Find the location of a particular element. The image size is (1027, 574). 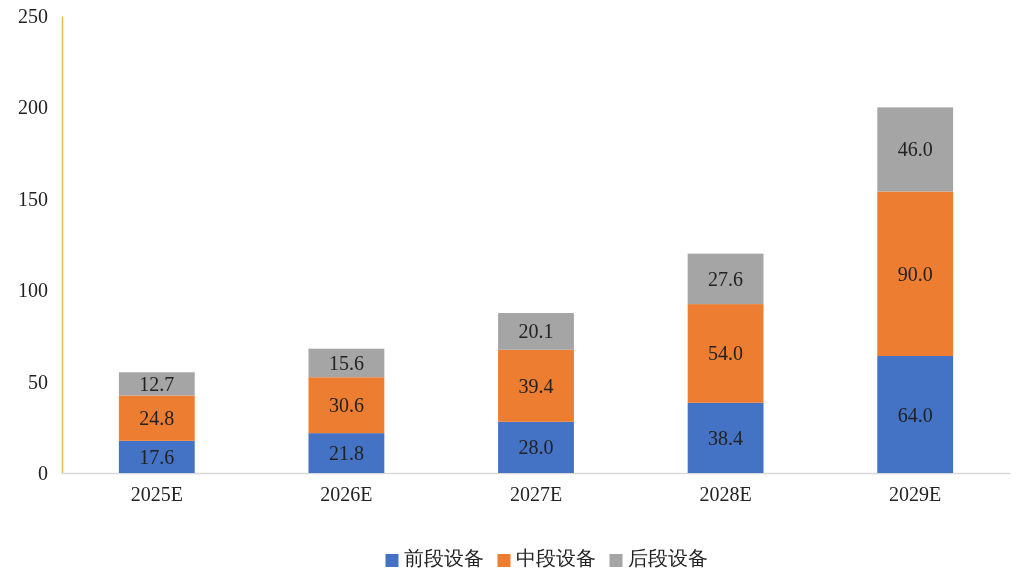

x-tick-label: 2027E is located at coordinates (536, 494).